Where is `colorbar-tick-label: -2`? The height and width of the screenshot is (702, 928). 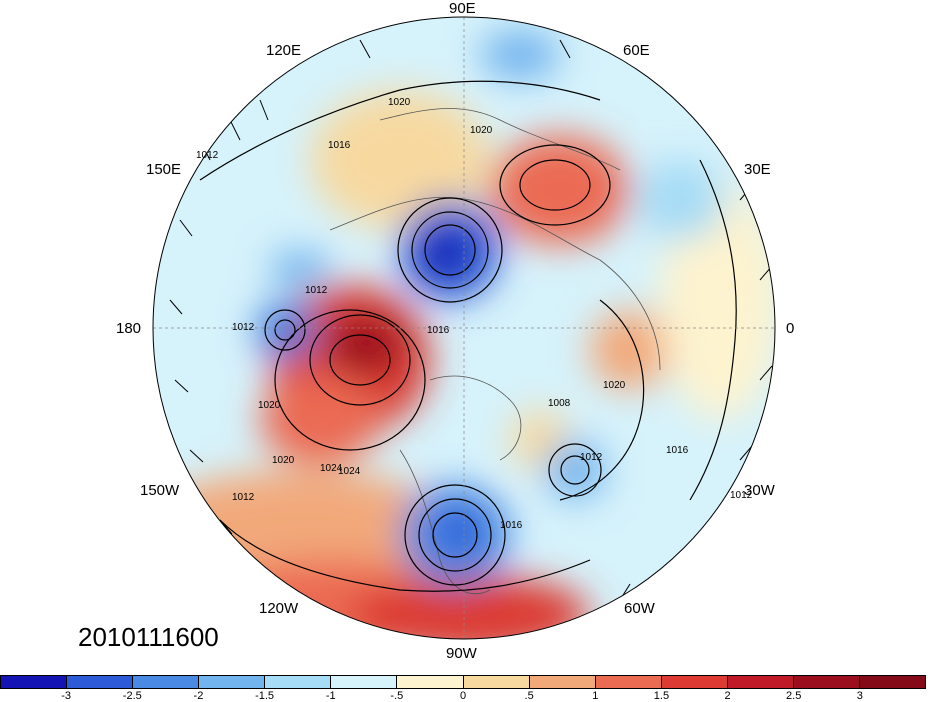 colorbar-tick-label: -2 is located at coordinates (198, 696).